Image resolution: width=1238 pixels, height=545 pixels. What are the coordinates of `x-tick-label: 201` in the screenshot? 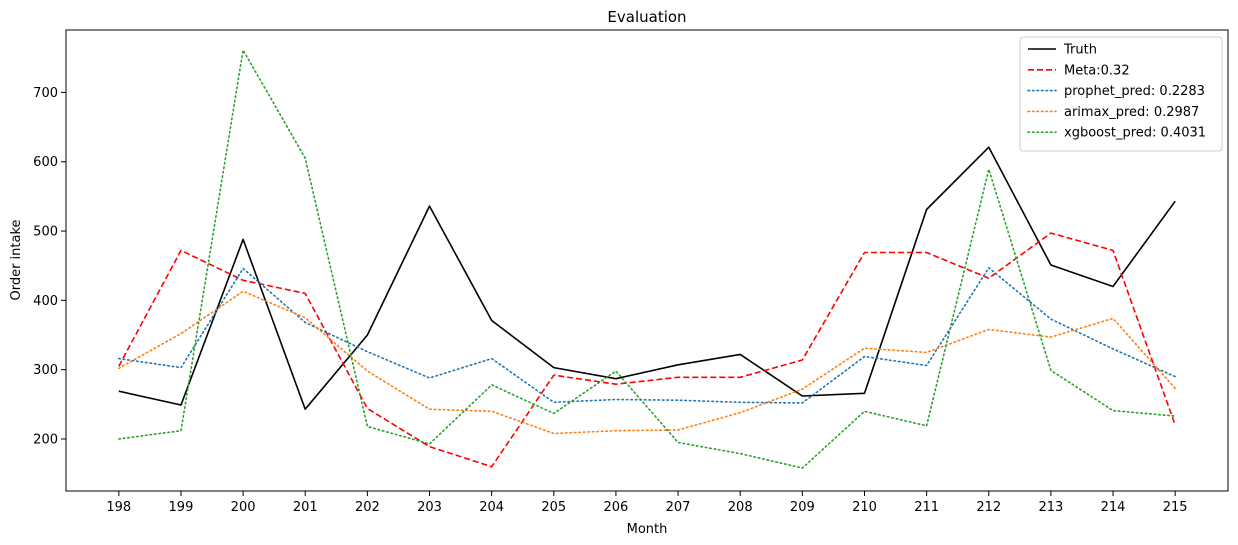 It's located at (305, 507).